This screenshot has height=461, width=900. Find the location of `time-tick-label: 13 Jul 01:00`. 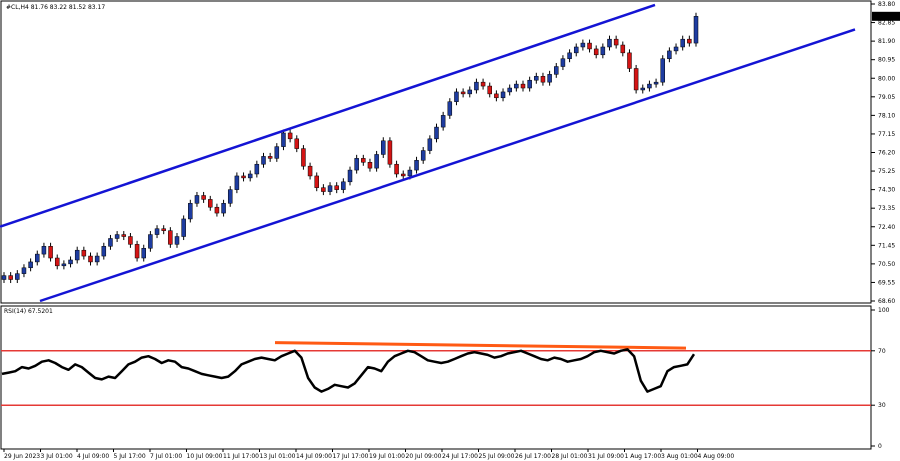

time-tick-label: 13 Jul 01:00 is located at coordinates (278, 456).